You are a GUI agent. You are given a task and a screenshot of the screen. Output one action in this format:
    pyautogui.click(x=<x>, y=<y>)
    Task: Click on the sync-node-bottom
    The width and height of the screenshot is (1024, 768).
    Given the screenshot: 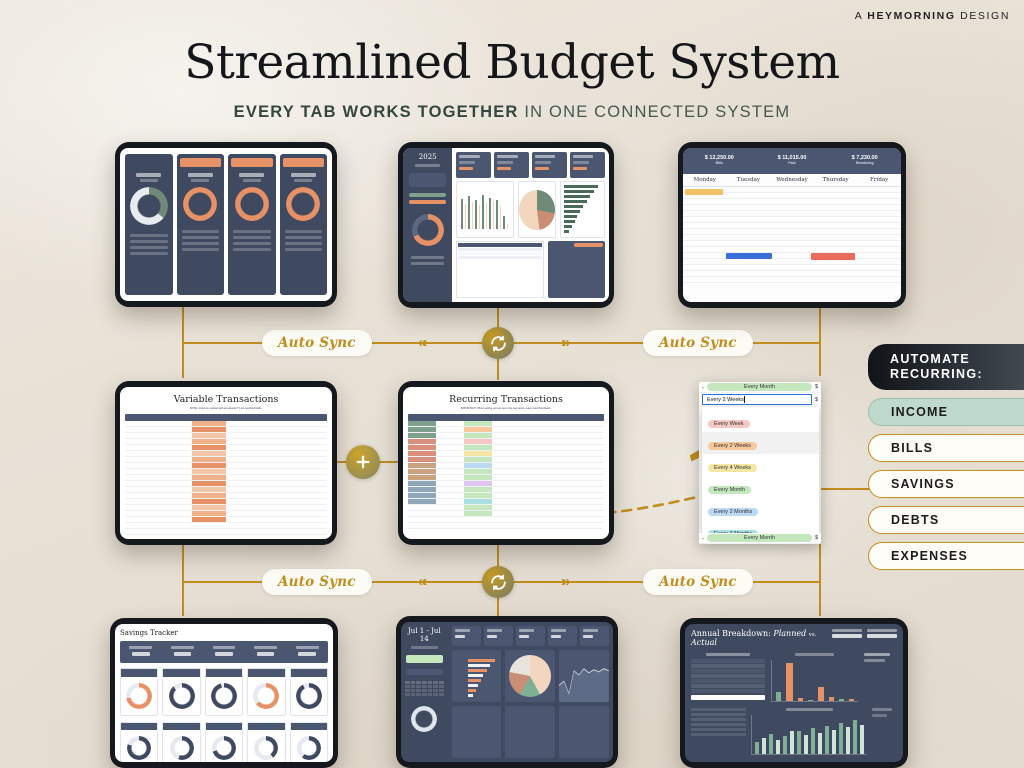 What is the action you would take?
    pyautogui.click(x=498, y=582)
    